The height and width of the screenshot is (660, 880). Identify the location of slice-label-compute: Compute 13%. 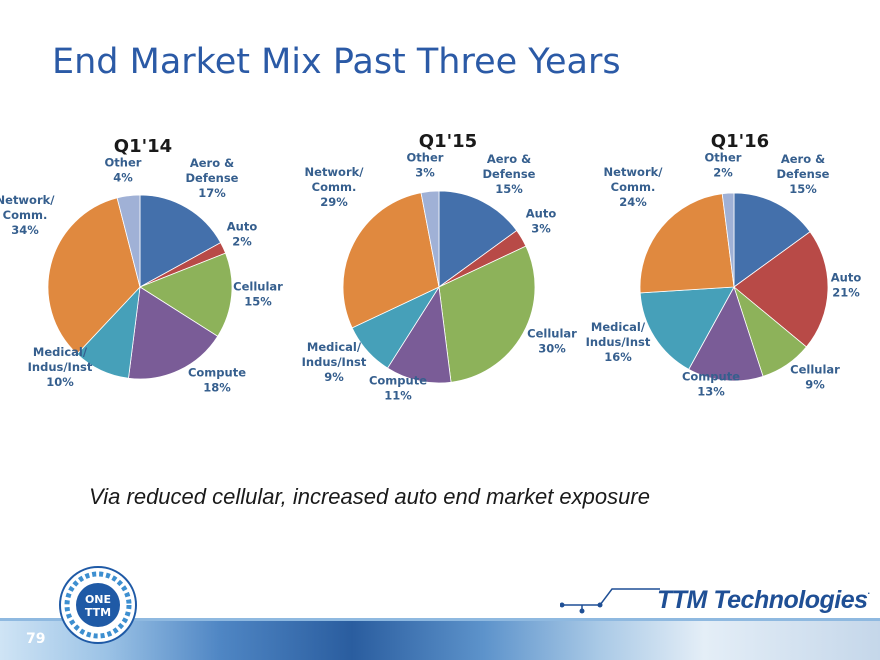
(711, 384).